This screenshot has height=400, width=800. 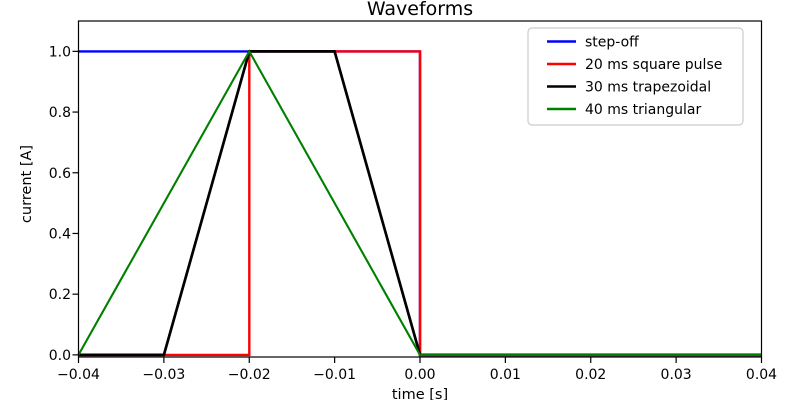 I want to click on legend-box, so click(x=635, y=76).